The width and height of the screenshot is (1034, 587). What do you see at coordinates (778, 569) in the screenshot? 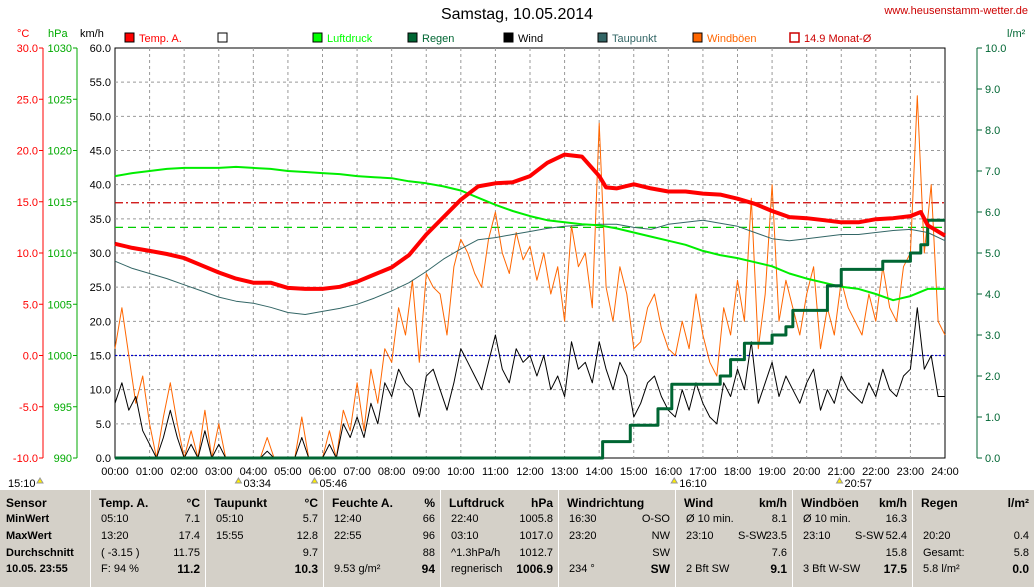
I see `cell-value: 9.1` at bounding box center [778, 569].